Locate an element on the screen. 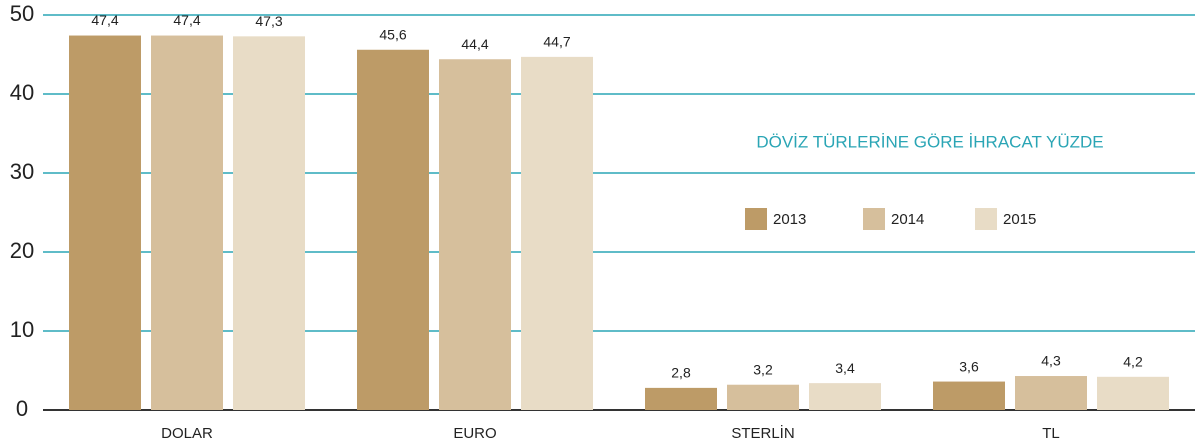  value-label: 3,4 is located at coordinates (845, 368).